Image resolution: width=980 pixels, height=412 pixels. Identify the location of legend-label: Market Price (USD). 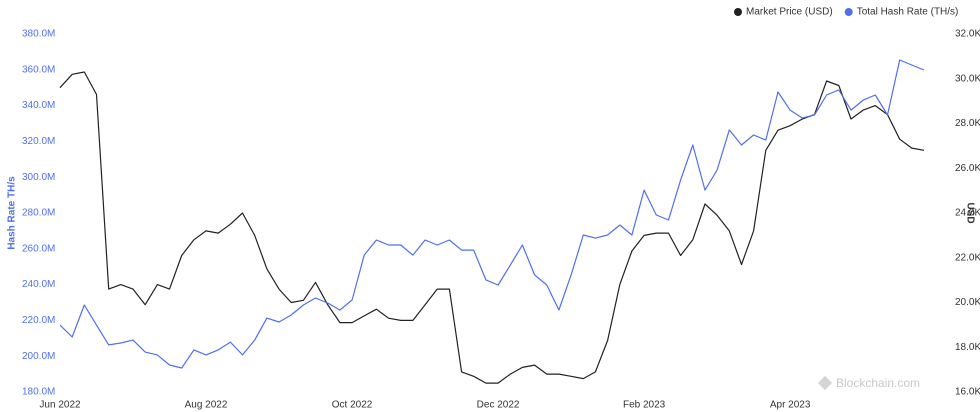
(789, 12).